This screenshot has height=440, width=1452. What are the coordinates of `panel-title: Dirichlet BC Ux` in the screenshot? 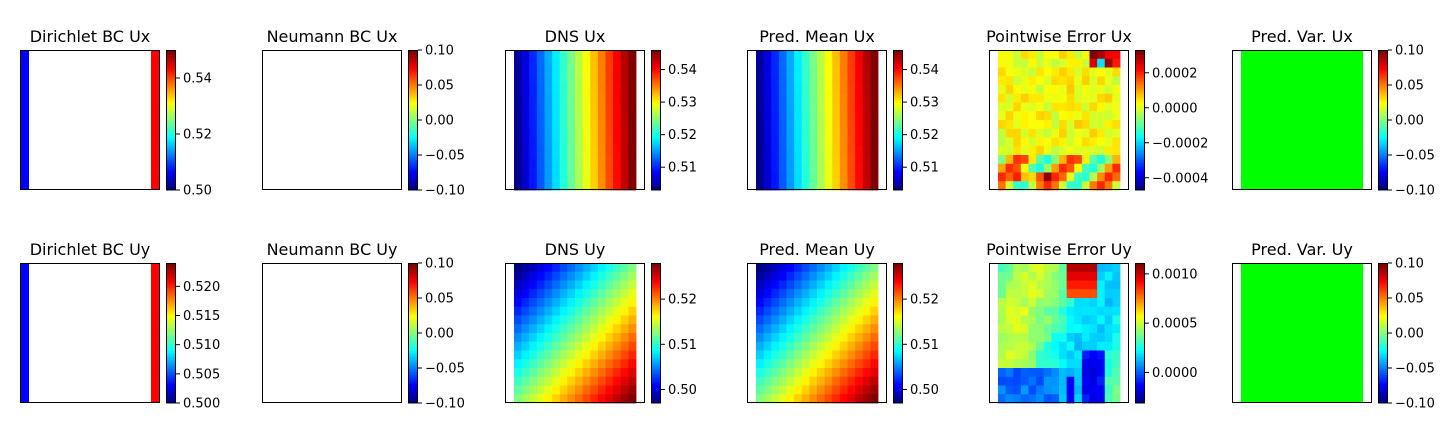 It's located at (90, 36).